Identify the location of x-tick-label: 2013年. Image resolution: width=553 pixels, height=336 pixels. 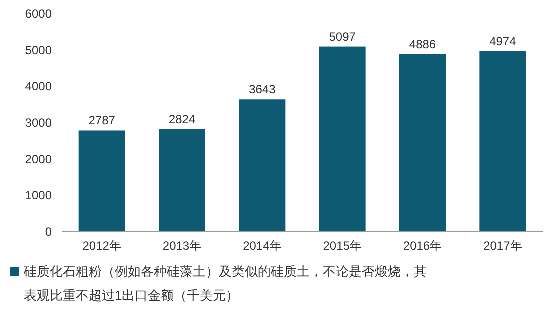
(182, 246).